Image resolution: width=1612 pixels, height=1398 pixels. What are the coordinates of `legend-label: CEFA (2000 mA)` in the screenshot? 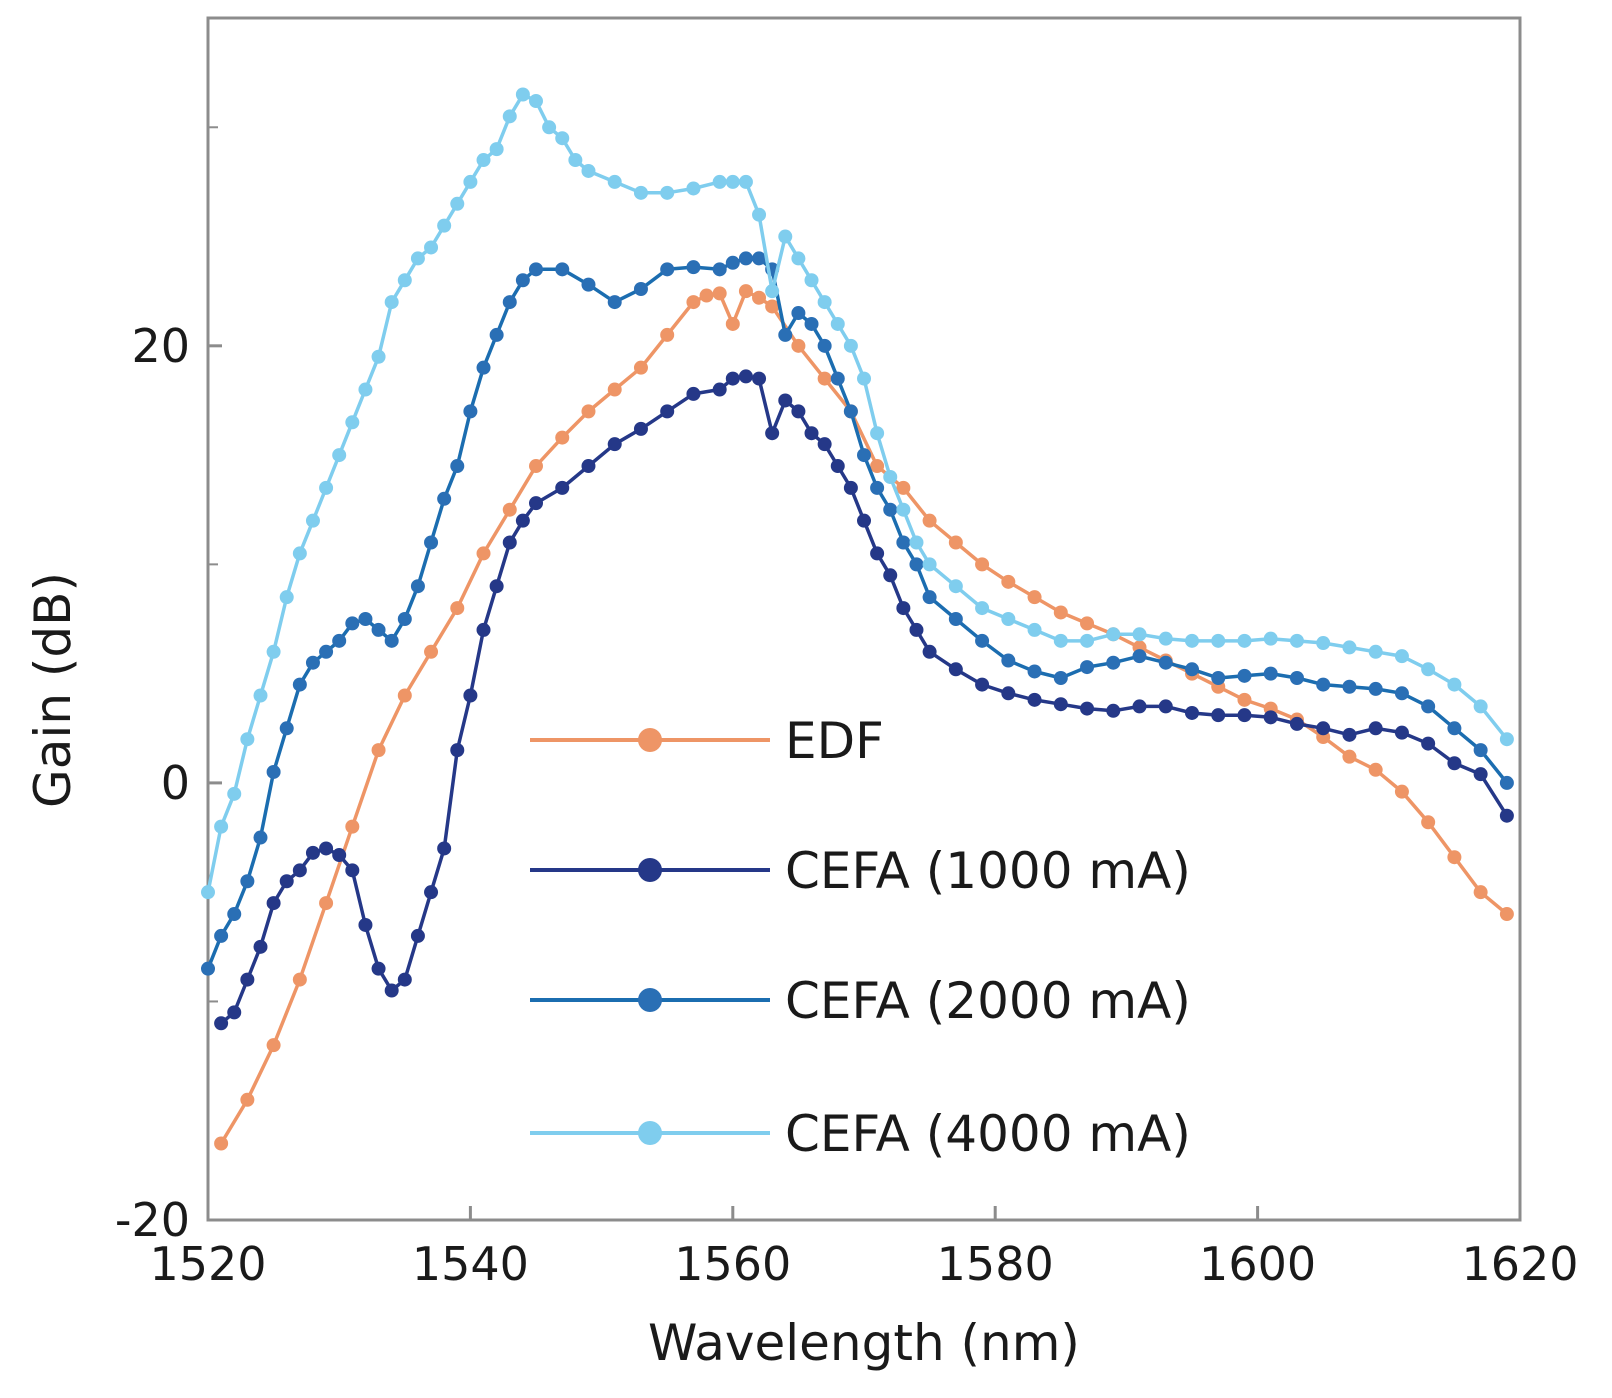 It's located at (988, 1001).